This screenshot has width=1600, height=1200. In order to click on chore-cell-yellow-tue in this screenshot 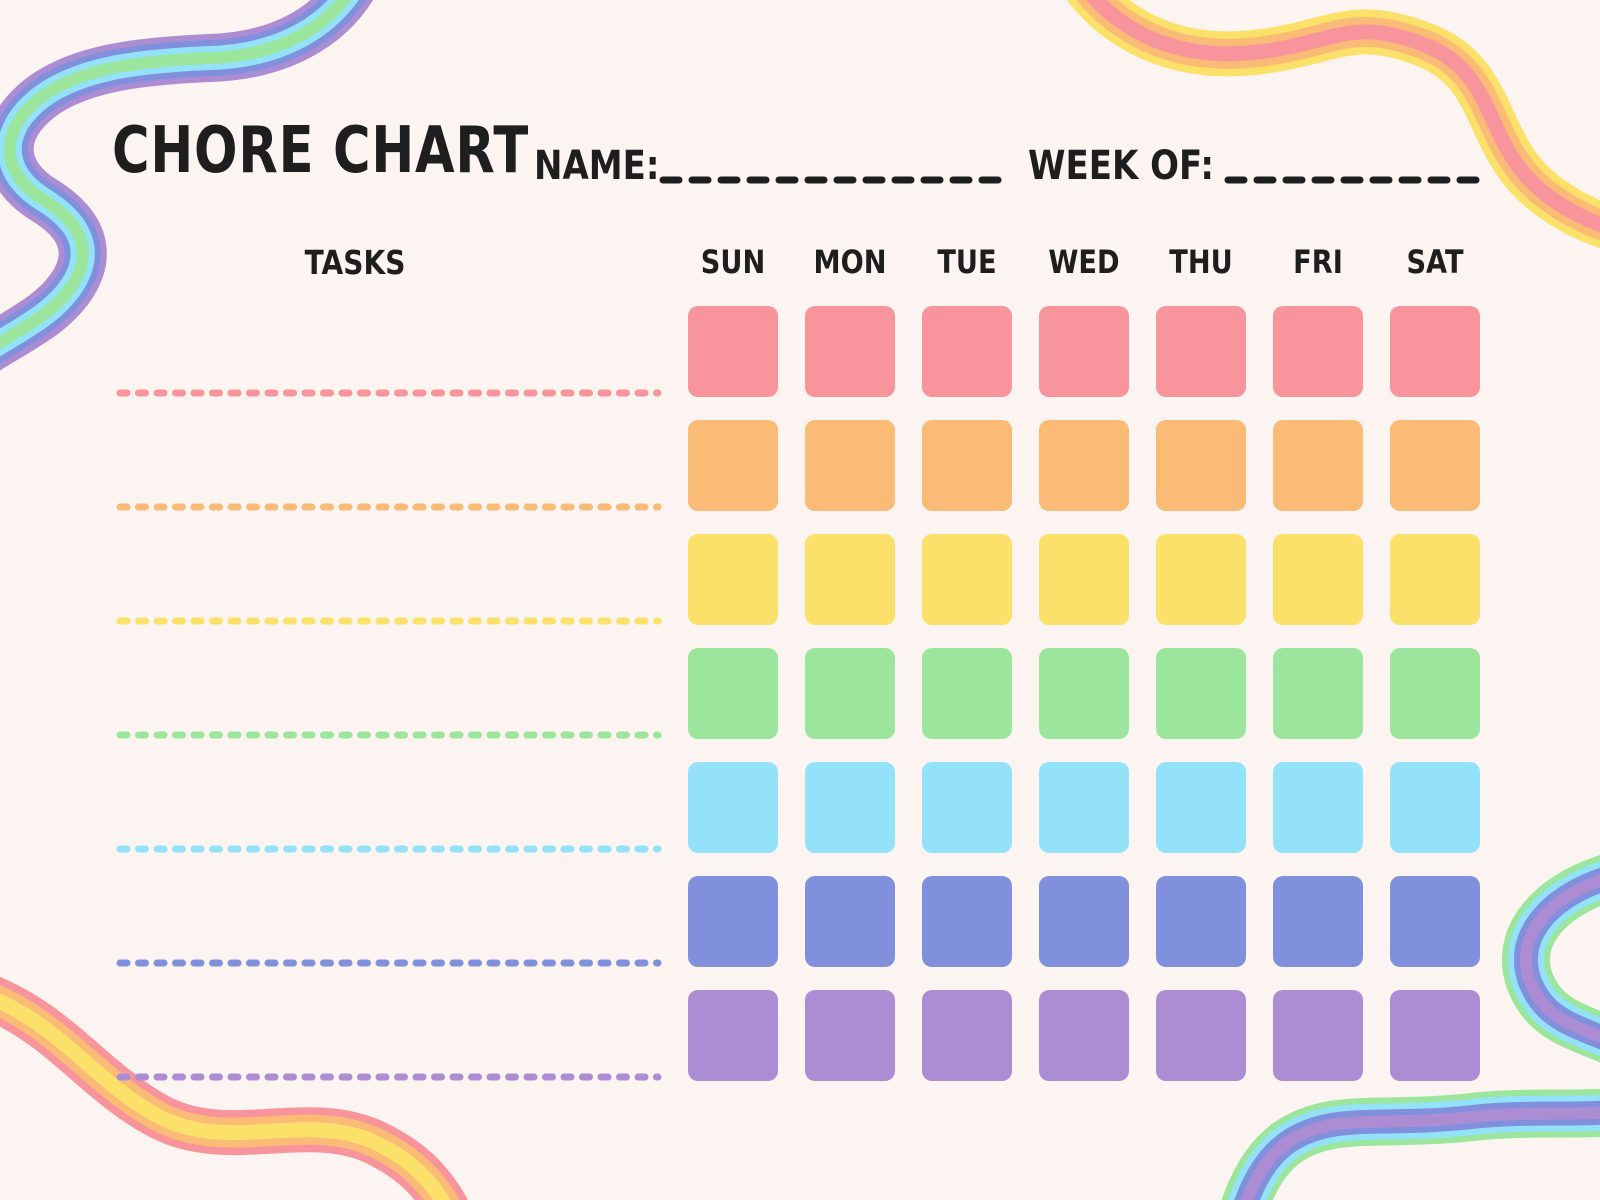, I will do `click(967, 579)`.